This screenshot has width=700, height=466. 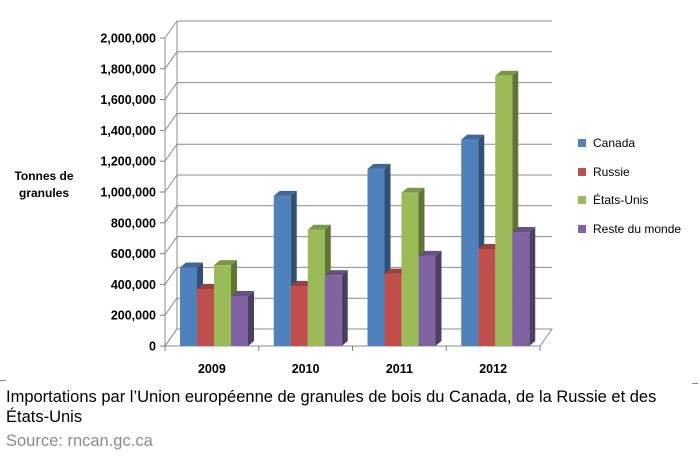 What do you see at coordinates (582, 228) in the screenshot?
I see `legend-swatch-reste-du-monde` at bounding box center [582, 228].